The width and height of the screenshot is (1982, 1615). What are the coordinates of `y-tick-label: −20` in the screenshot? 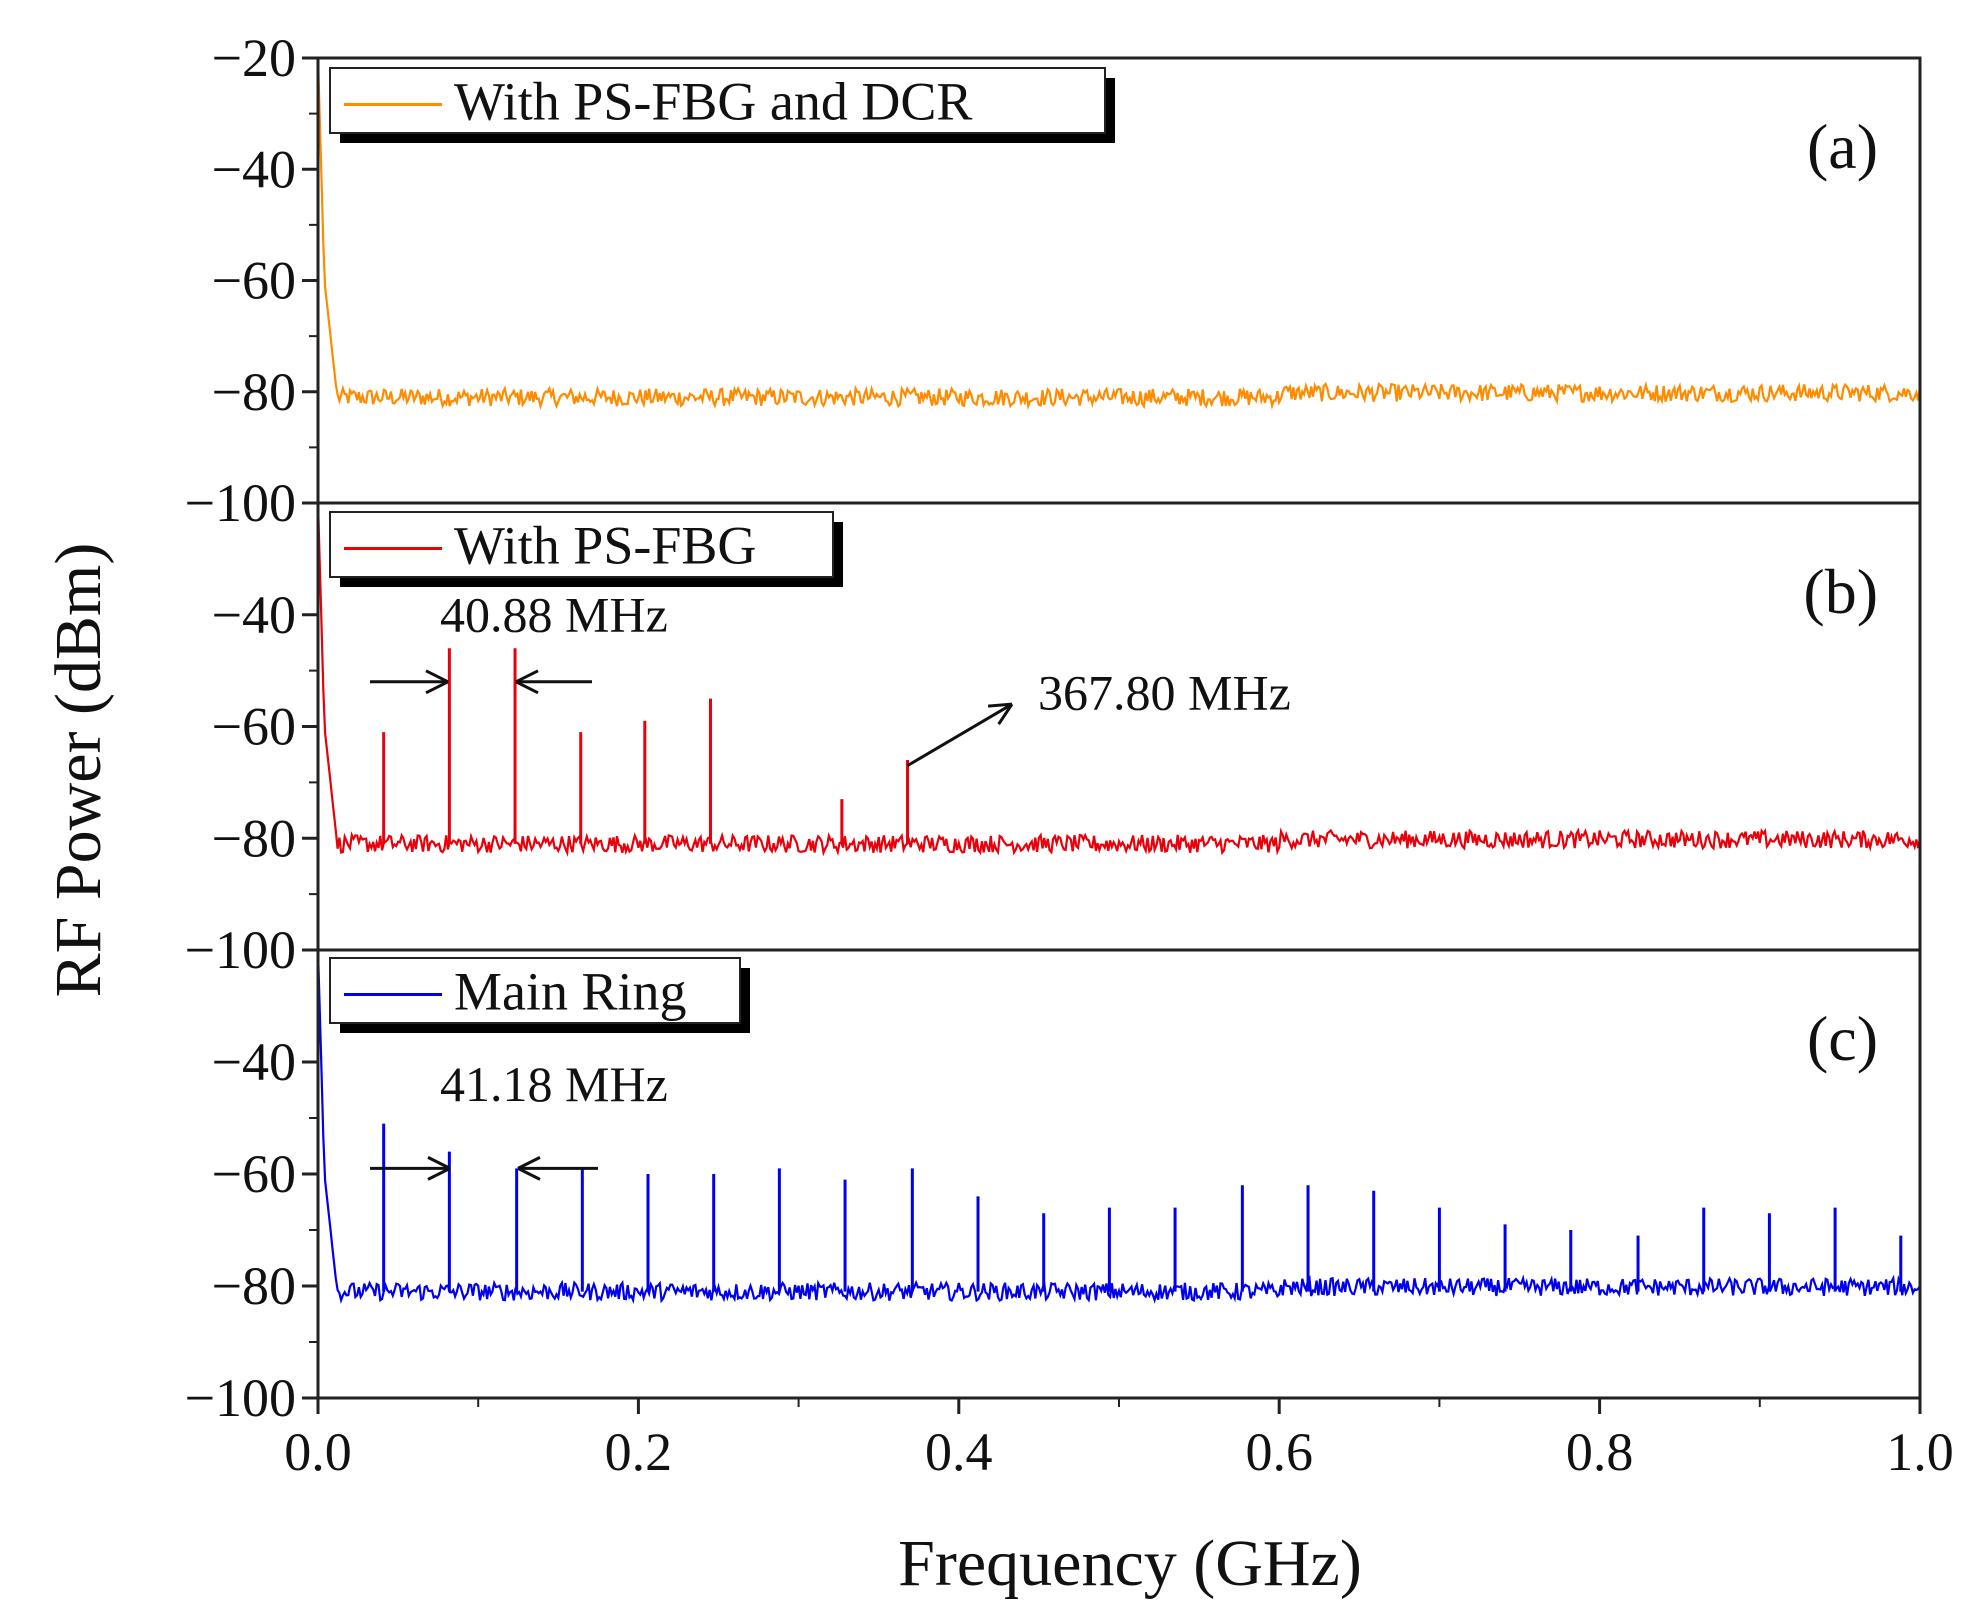 It's located at (254, 58).